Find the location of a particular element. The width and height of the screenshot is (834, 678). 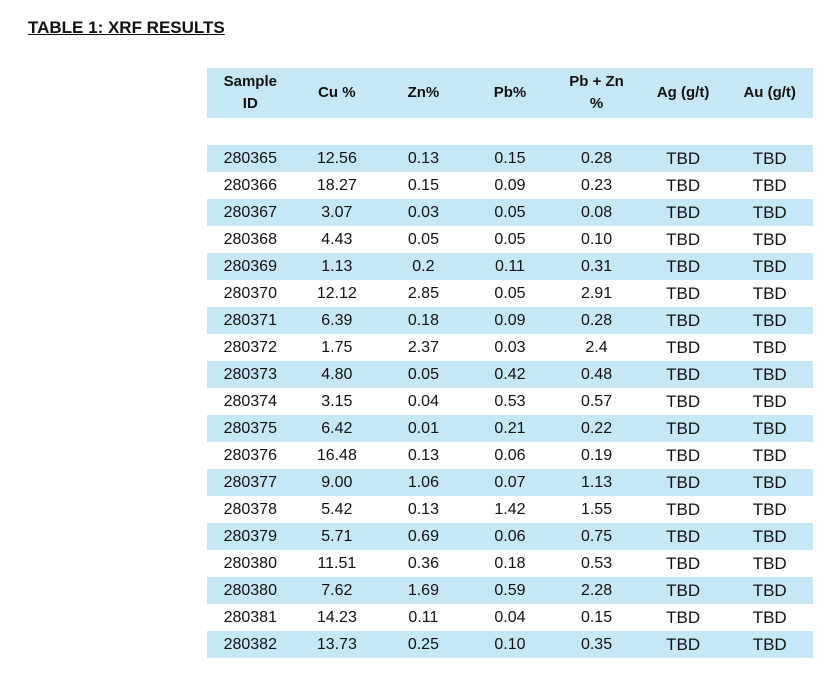

cell: 280380 is located at coordinates (250, 590).